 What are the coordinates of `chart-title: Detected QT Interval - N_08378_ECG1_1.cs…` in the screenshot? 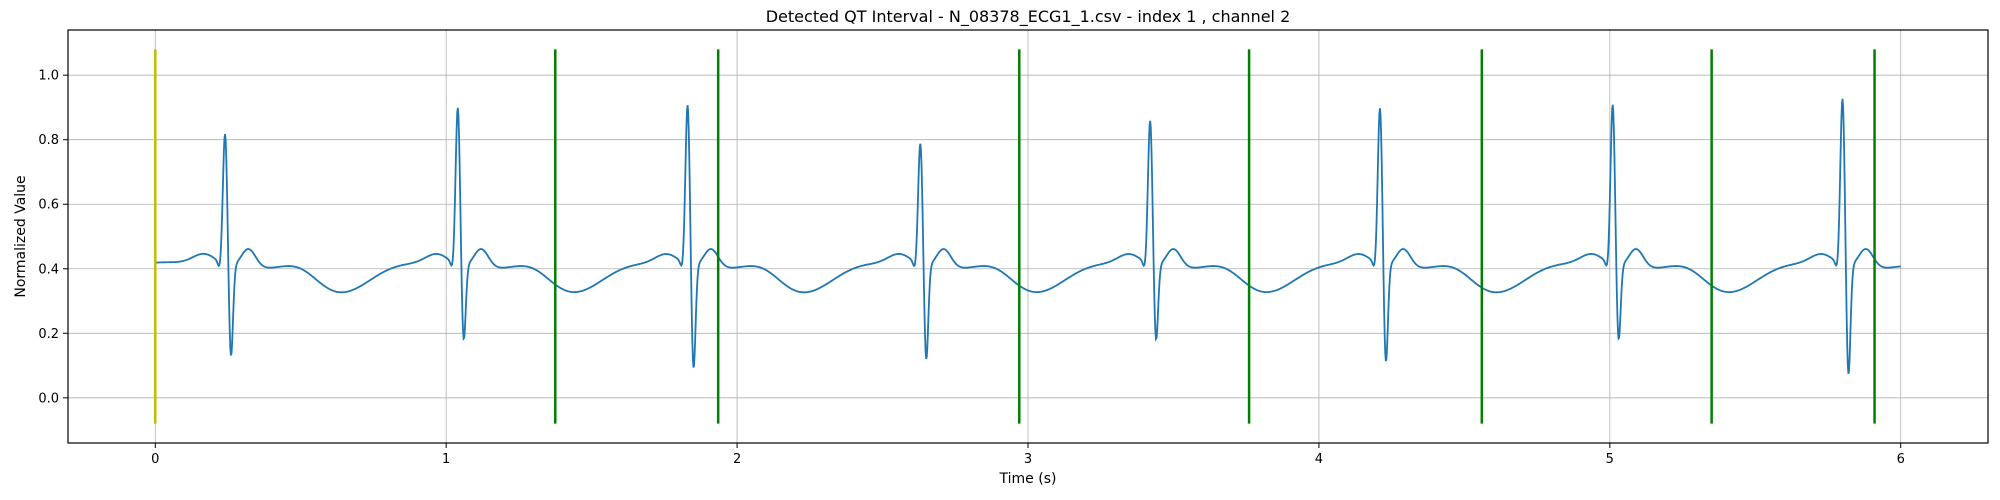 It's located at (1028, 17).